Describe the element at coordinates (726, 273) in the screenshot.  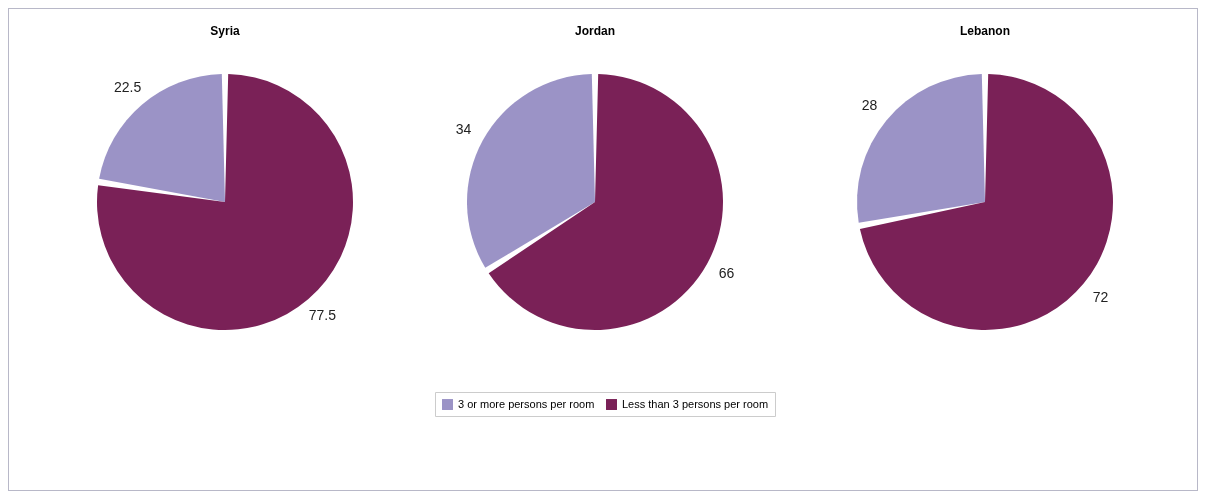
I see `data-label: 66` at that location.